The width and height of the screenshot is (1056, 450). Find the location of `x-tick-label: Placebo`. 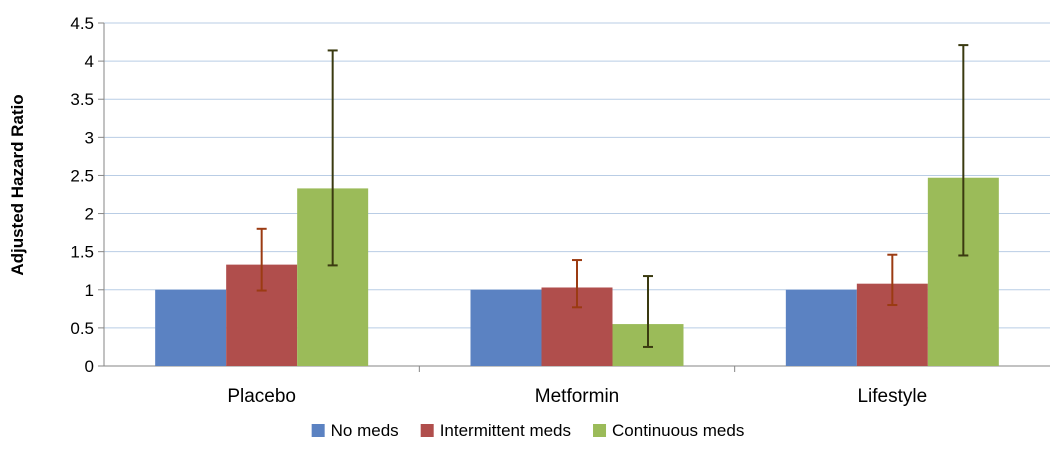

x-tick-label: Placebo is located at coordinates (261, 396).